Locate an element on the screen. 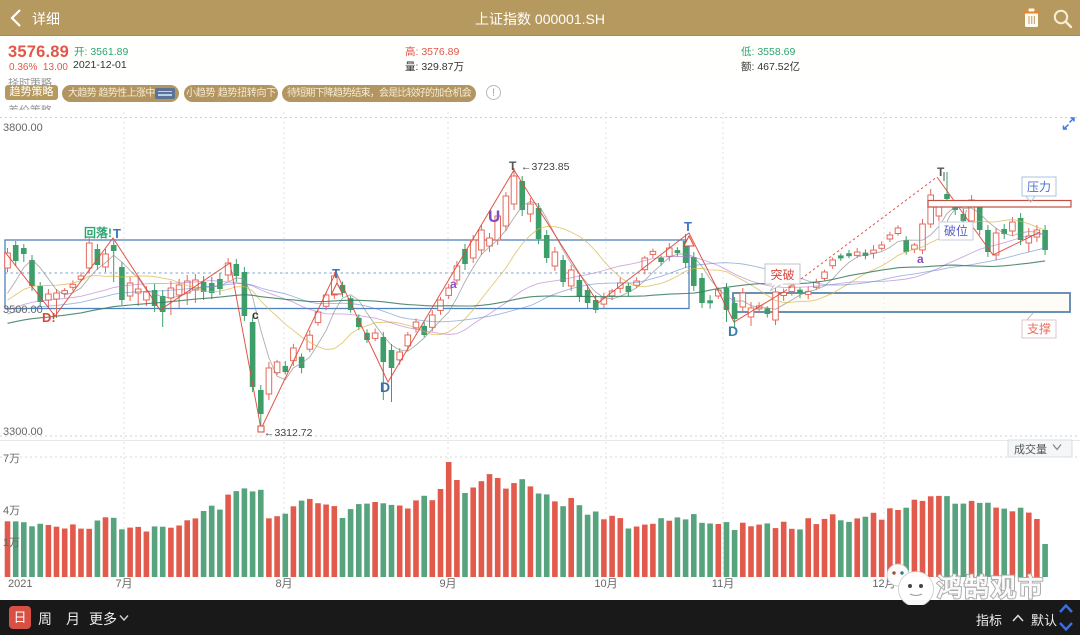 Image resolution: width=1080 pixels, height=635 pixels. svg-text: 回落! is located at coordinates (98, 232).